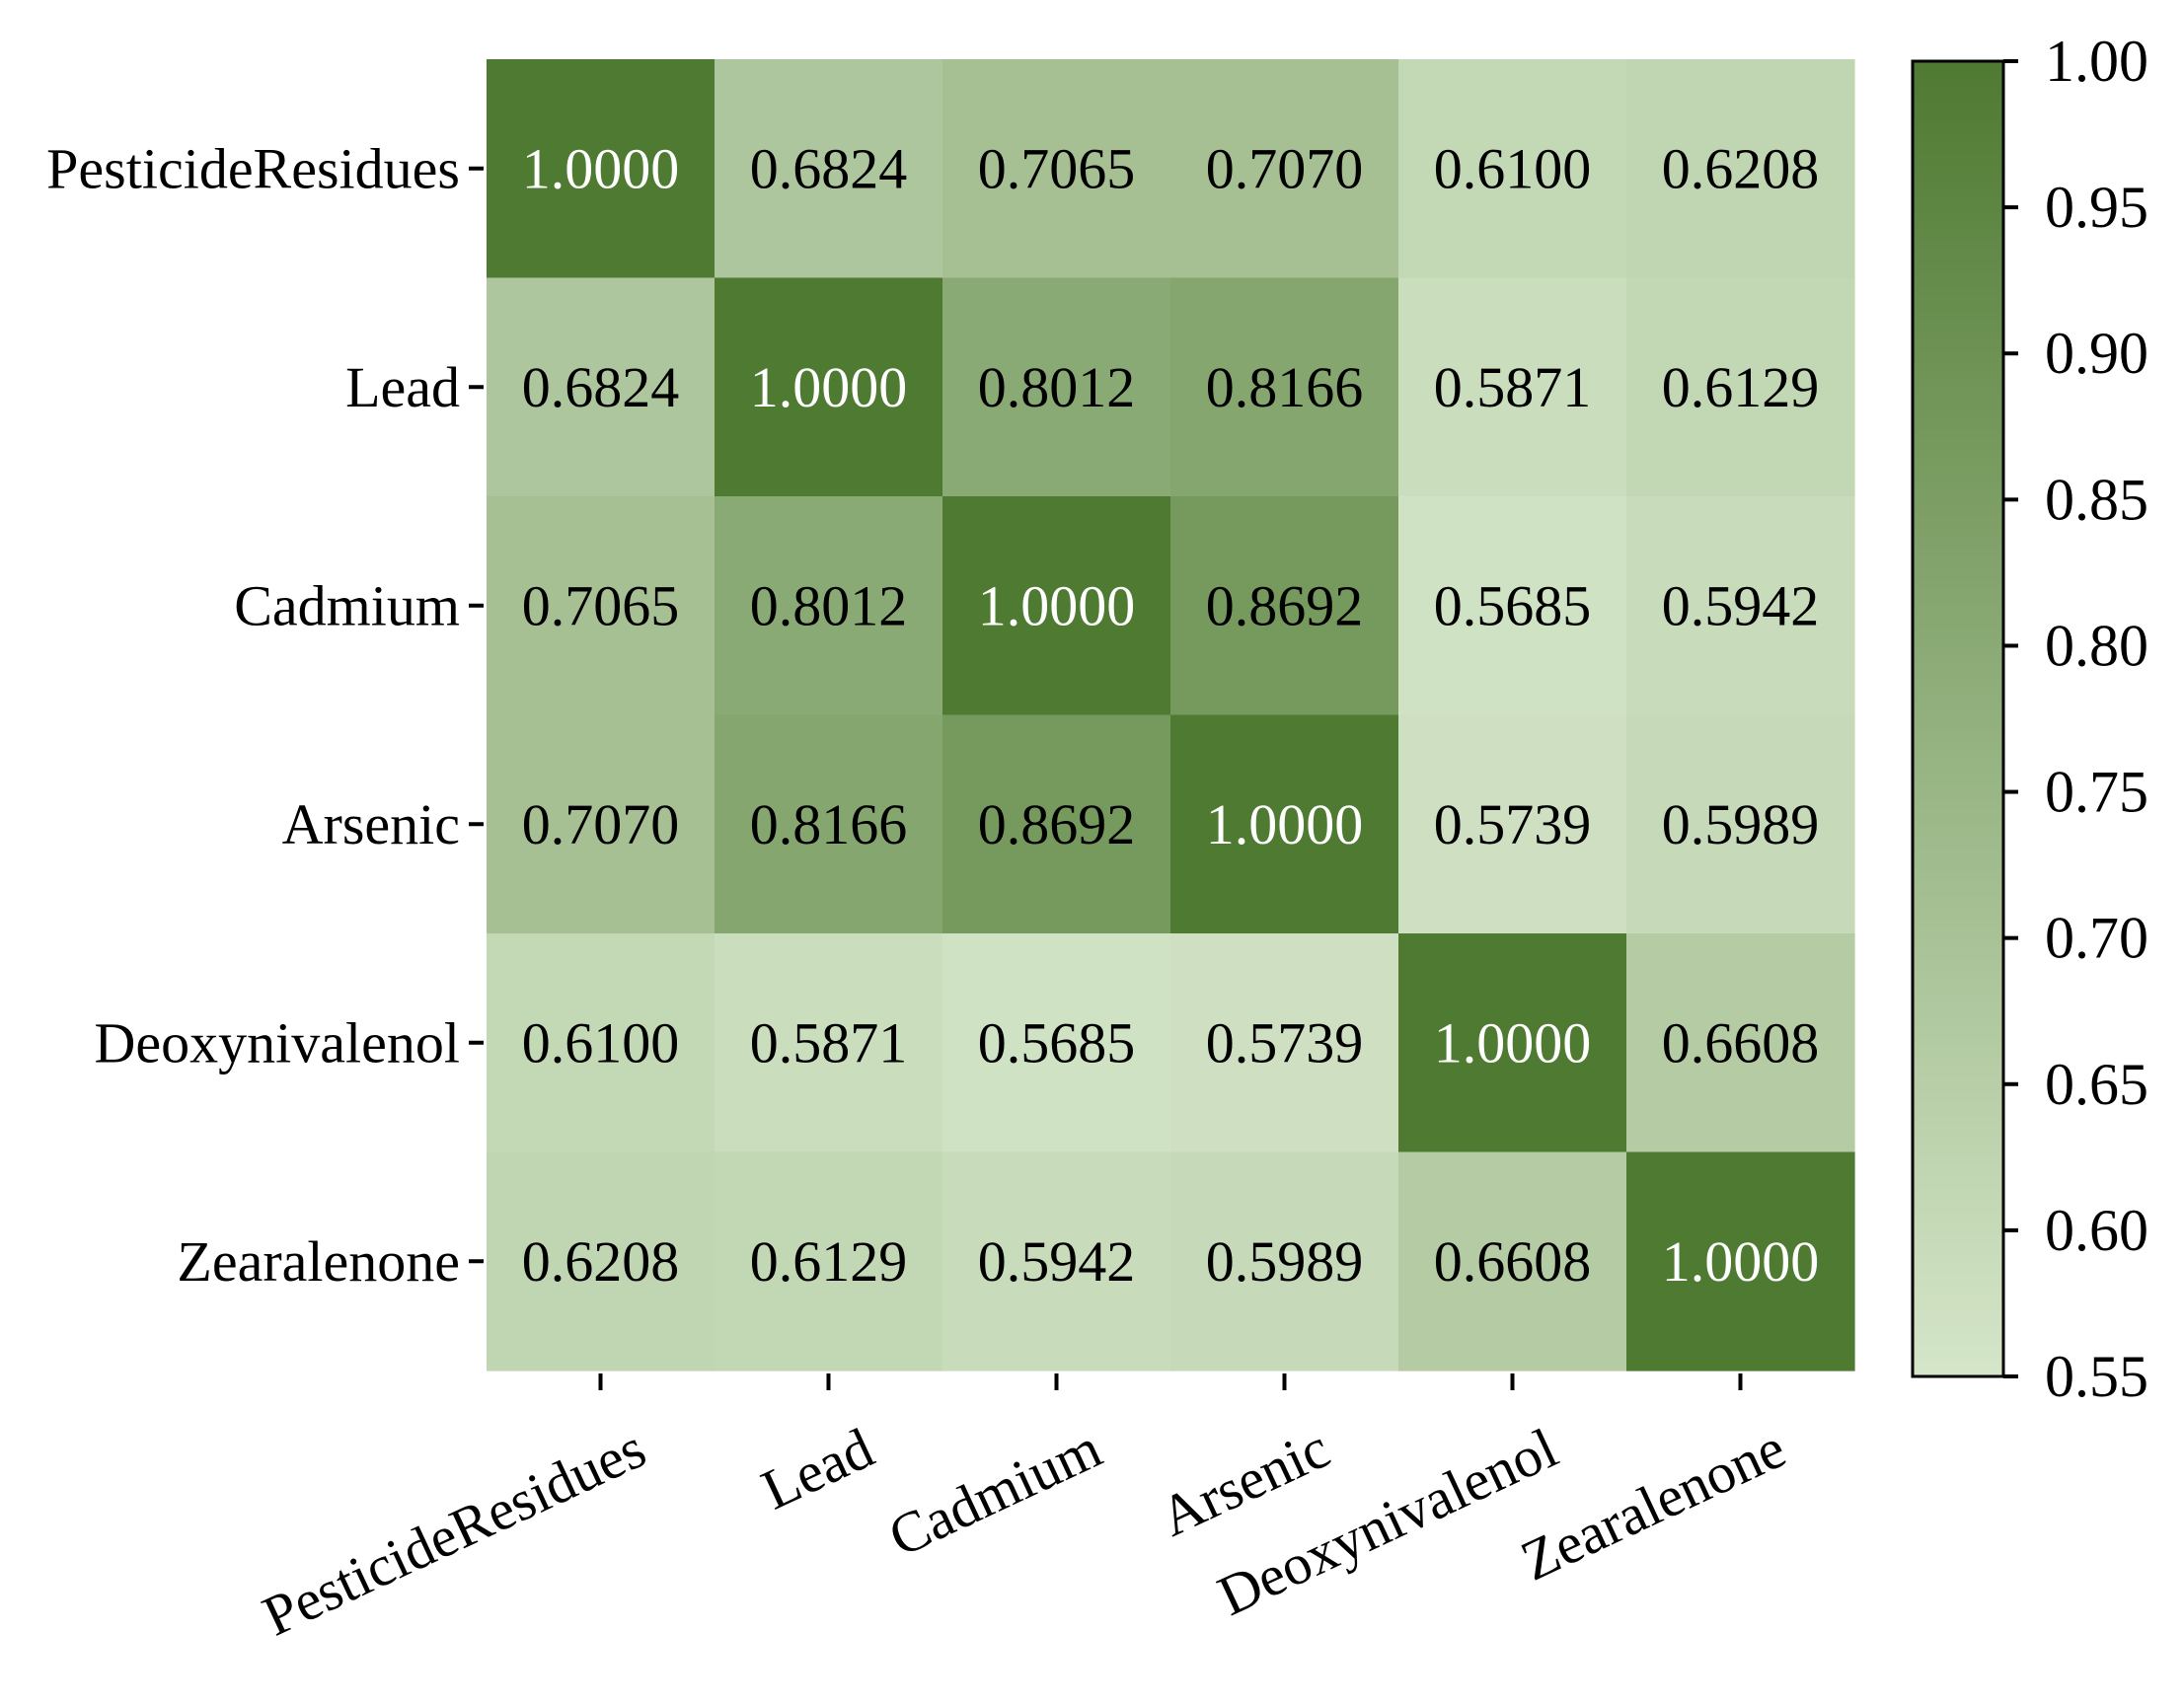 This screenshot has width=2184, height=1705. What do you see at coordinates (347, 605) in the screenshot?
I see `y-tick-label: Cadmium` at bounding box center [347, 605].